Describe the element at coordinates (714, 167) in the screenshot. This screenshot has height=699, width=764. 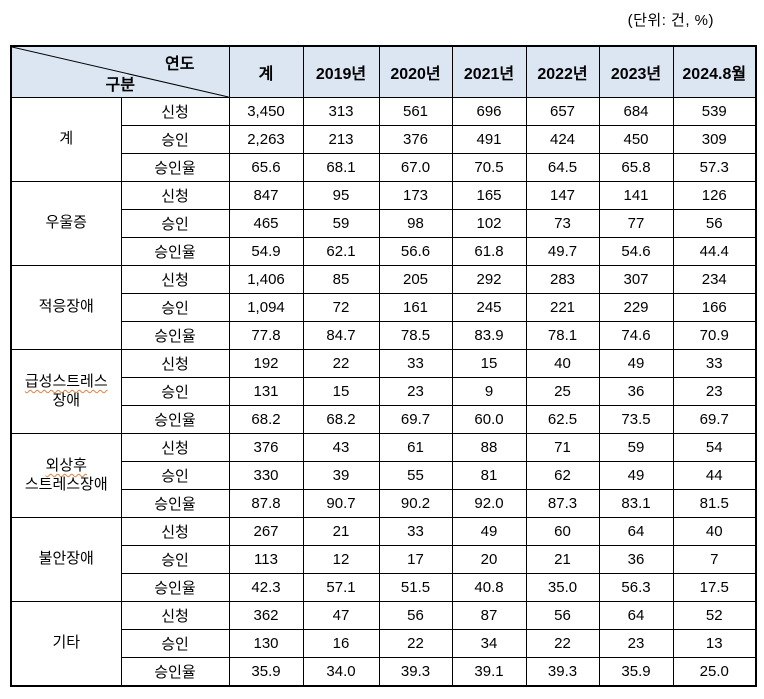
I see `cell-value: 57.3` at that location.